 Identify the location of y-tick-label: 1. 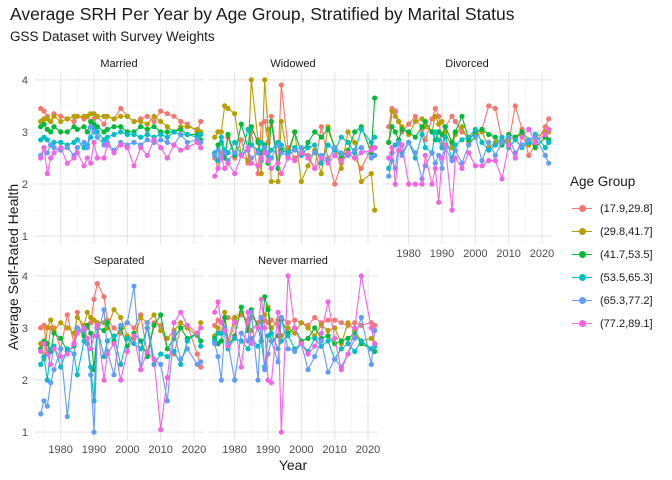
(25, 237).